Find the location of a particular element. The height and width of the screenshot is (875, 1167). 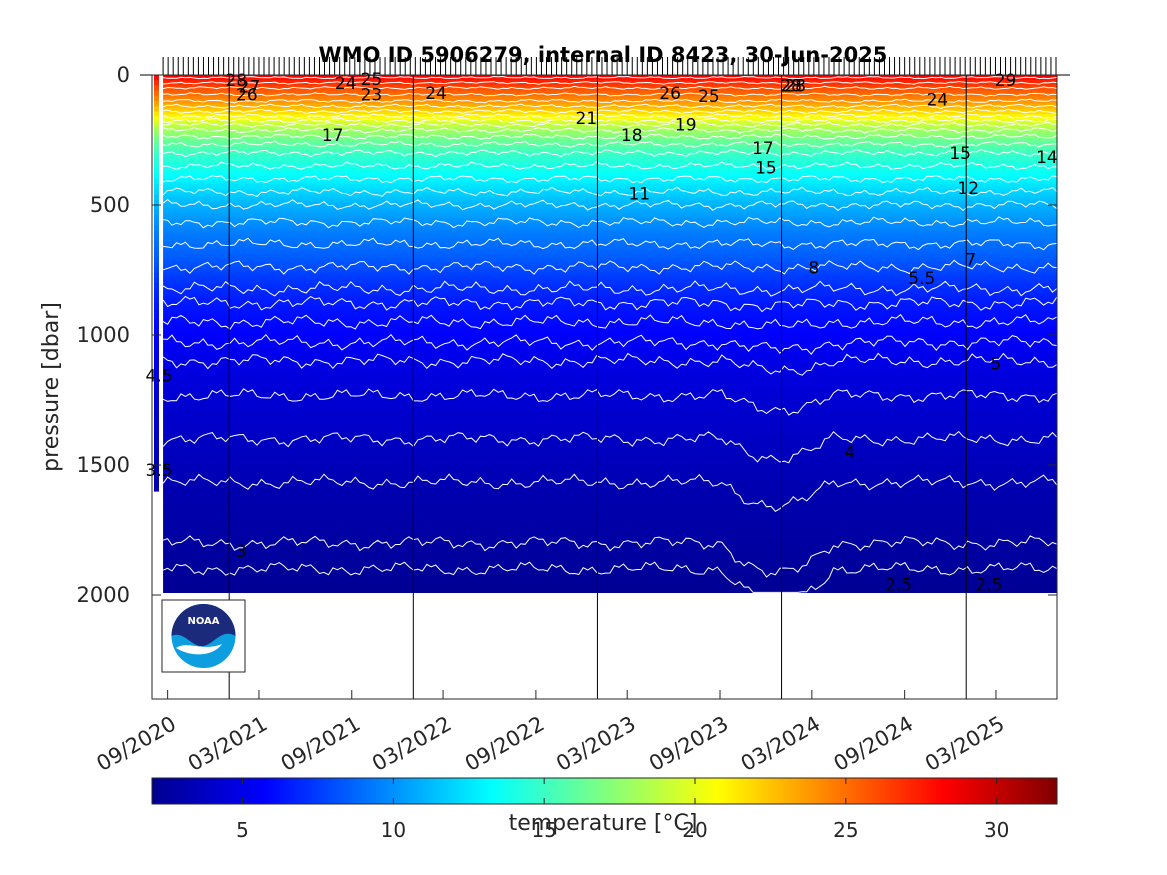

noaa-logo: NOAA is located at coordinates (203, 636).